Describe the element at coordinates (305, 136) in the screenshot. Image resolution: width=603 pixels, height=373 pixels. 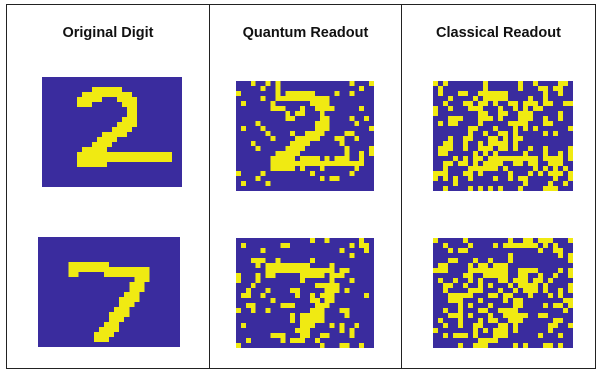
I see `digit-2-quantum` at that location.